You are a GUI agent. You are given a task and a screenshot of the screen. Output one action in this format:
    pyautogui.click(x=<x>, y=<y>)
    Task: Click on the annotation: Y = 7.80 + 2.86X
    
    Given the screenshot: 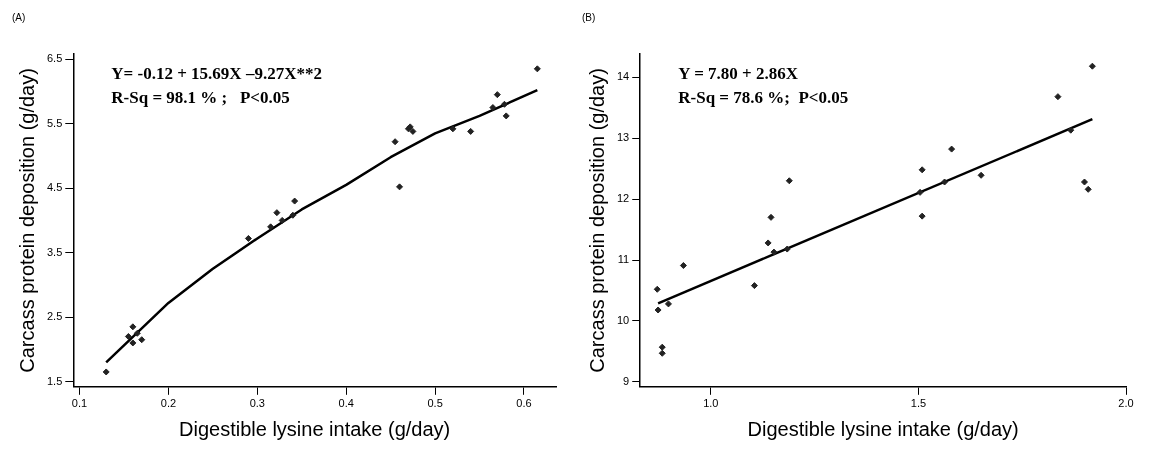 What is the action you would take?
    pyautogui.click(x=738, y=73)
    